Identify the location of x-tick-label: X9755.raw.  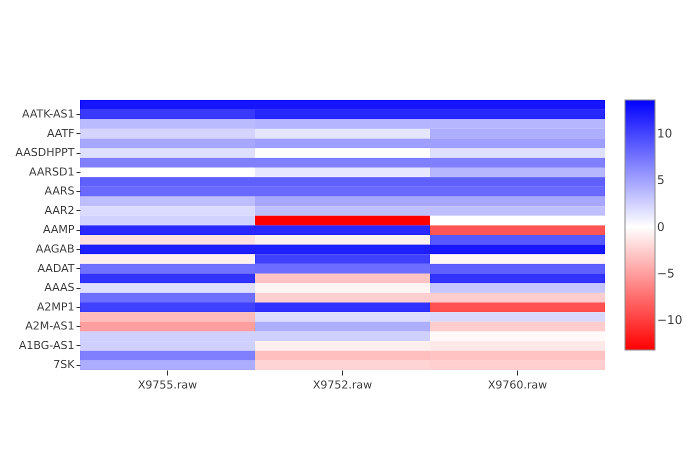
(168, 385).